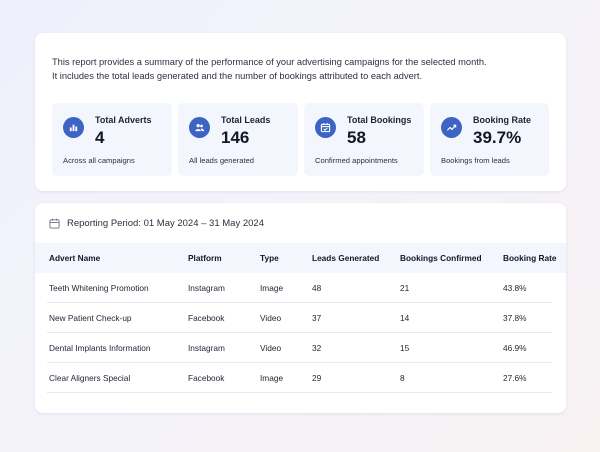 Image resolution: width=600 pixels, height=452 pixels. Describe the element at coordinates (73, 127) in the screenshot. I see `bar-chart-icon` at that location.